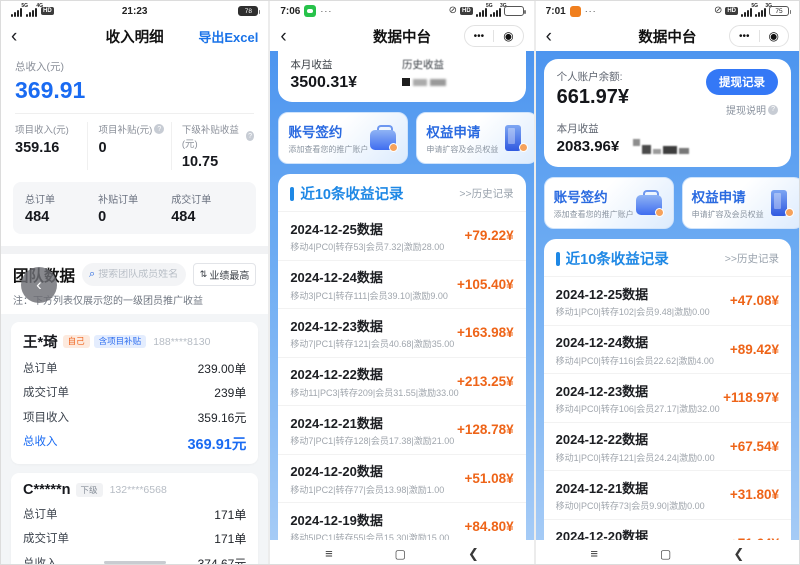 Image resolution: width=800 pixels, height=565 pixels. I want to click on total-income-label: 总收入(元), so click(39, 67).